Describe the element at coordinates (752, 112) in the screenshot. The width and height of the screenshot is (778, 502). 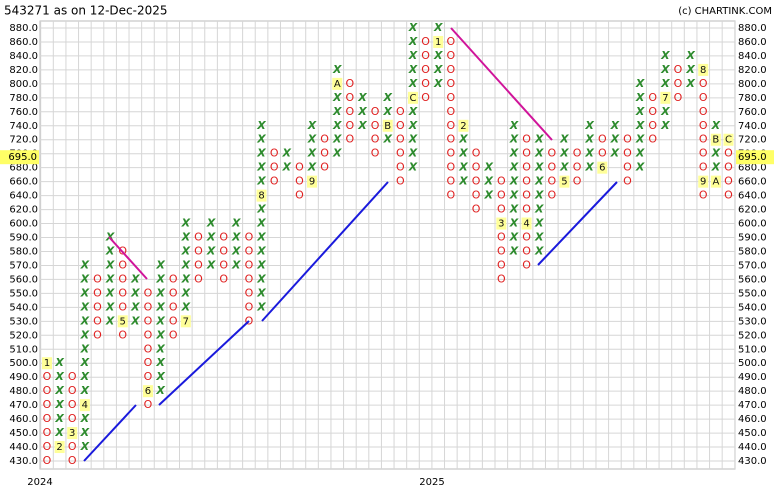
I see `y-tick-label-right: 760.0` at that location.